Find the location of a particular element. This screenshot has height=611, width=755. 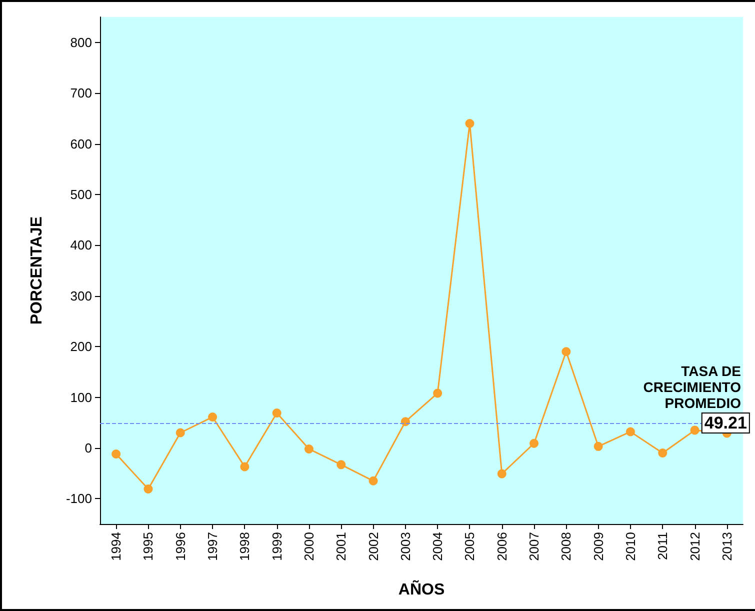

x-tick-label: 1999 is located at coordinates (276, 546).